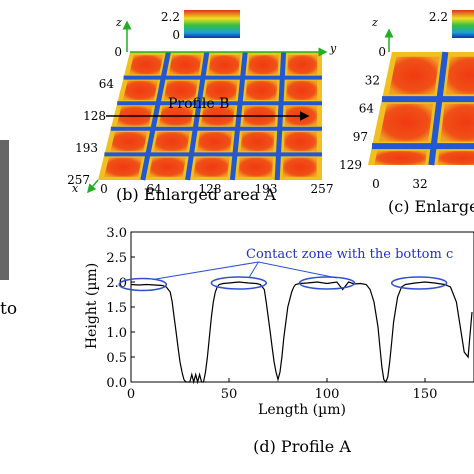 The width and height of the screenshot is (474, 474). I want to click on tick-label-c-left: 0, so click(382, 52).